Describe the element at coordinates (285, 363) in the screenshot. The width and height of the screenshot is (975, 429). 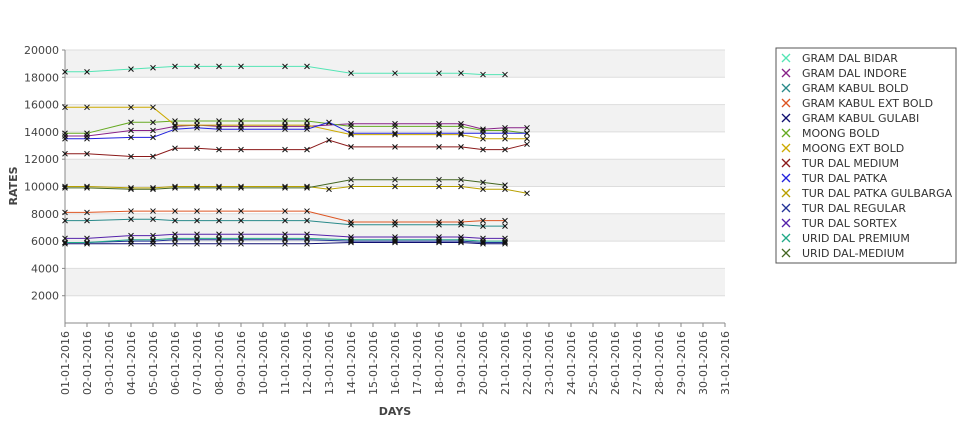
I see `x-tick-label: 11-01-2016` at that location.